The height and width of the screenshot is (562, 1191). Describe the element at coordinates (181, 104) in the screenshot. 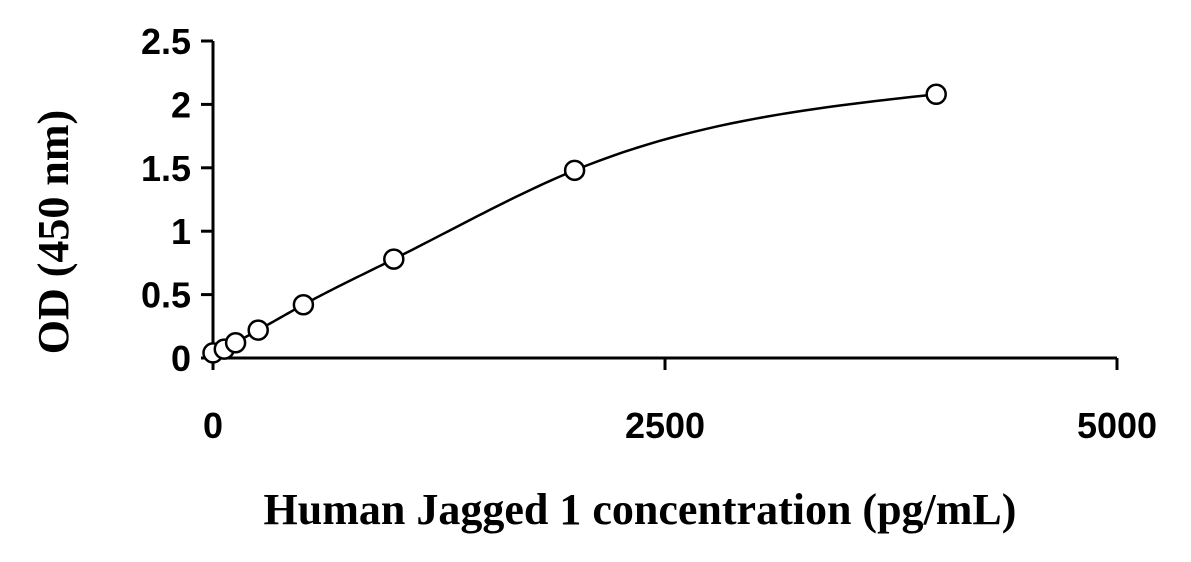

I see `y-tick-label: 2` at that location.